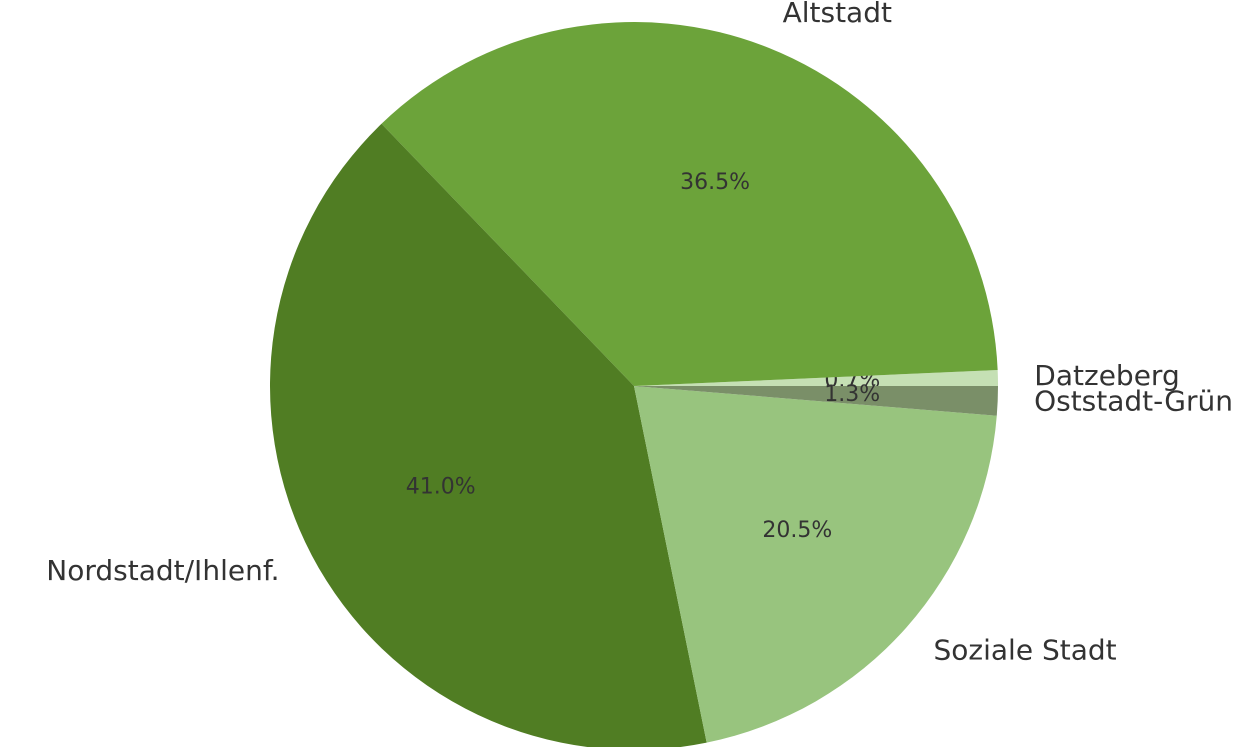 This screenshot has width=1259, height=747. What do you see at coordinates (1133, 400) in the screenshot?
I see `slice-label: Oststadt-Grün` at bounding box center [1133, 400].